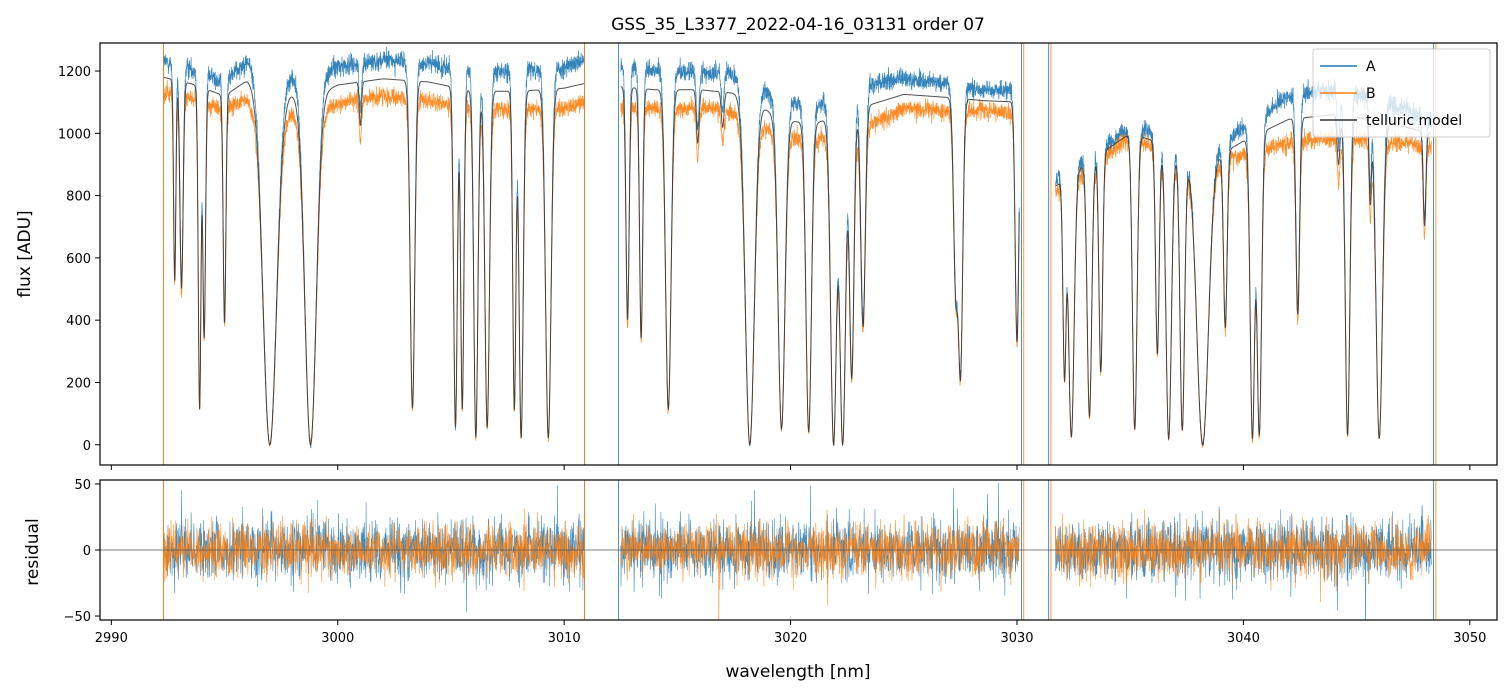  What do you see at coordinates (1016, 638) in the screenshot?
I see `x-tick-label: 3030` at bounding box center [1016, 638].